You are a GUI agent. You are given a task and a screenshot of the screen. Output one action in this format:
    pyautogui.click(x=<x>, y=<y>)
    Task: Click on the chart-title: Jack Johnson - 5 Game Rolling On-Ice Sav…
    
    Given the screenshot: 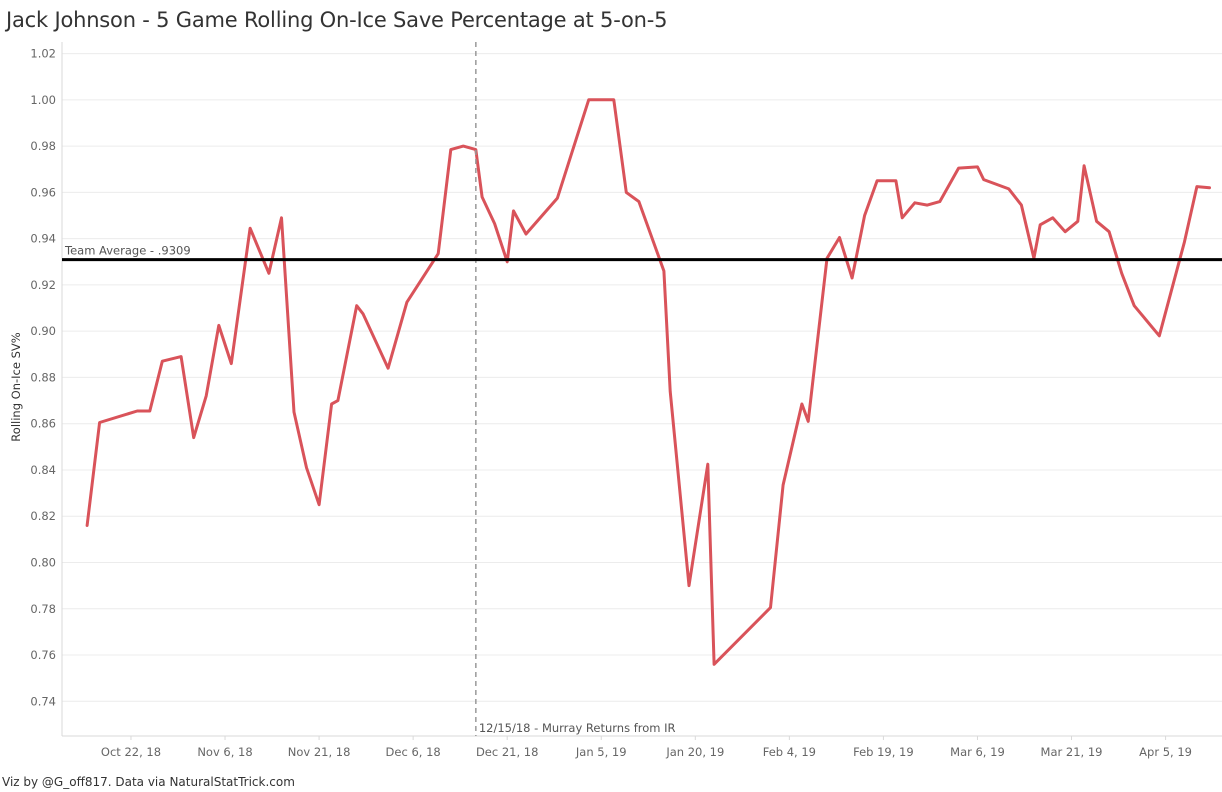 What is the action you would take?
    pyautogui.click(x=337, y=20)
    